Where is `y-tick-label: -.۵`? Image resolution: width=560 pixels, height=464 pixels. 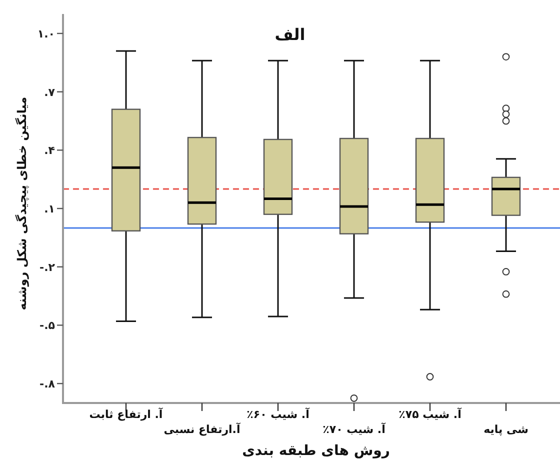 y-tick-label: -.۵ is located at coordinates (48, 325).